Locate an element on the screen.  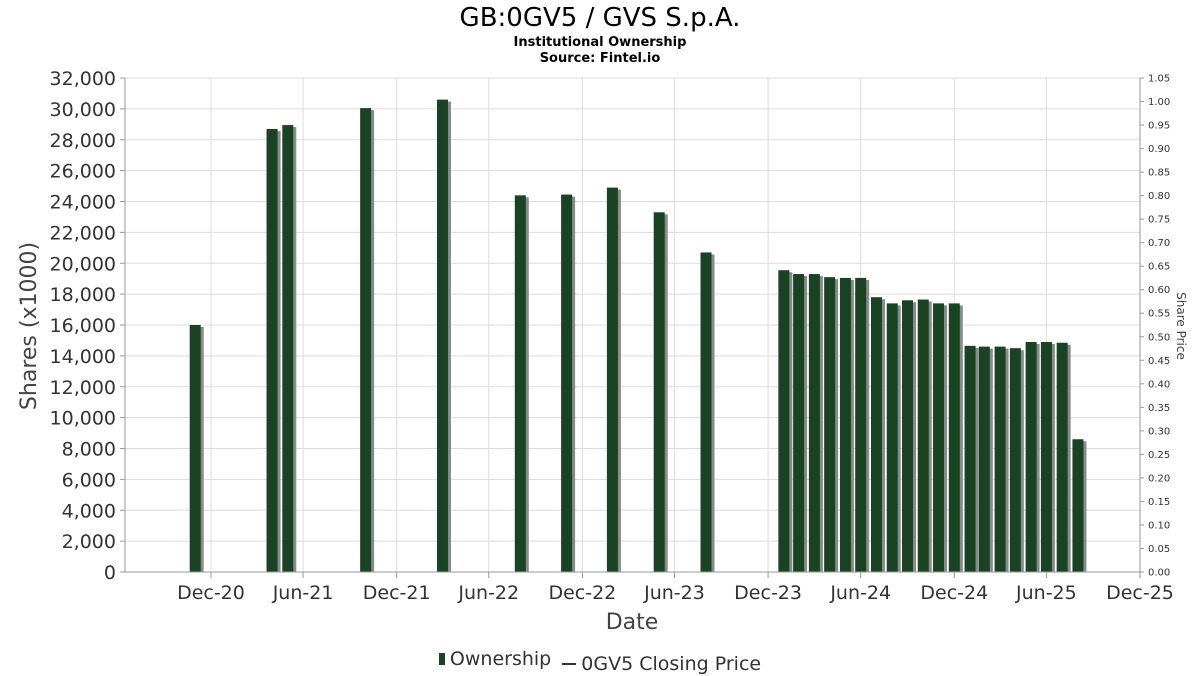
y2-tick-label: 0.25 is located at coordinates (1159, 455).